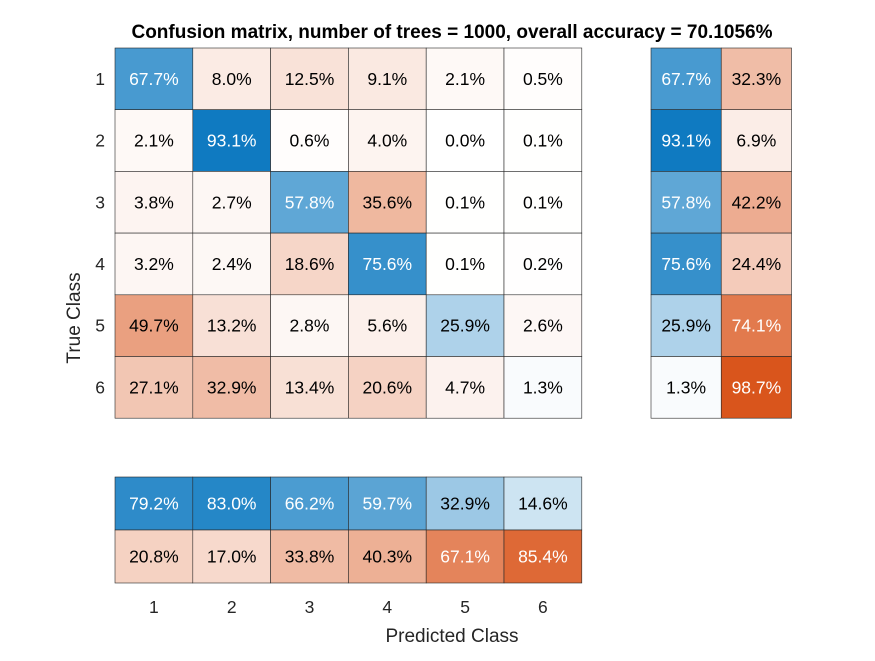  I want to click on row-summary-r6-incorrect: 98.7%, so click(756, 387).